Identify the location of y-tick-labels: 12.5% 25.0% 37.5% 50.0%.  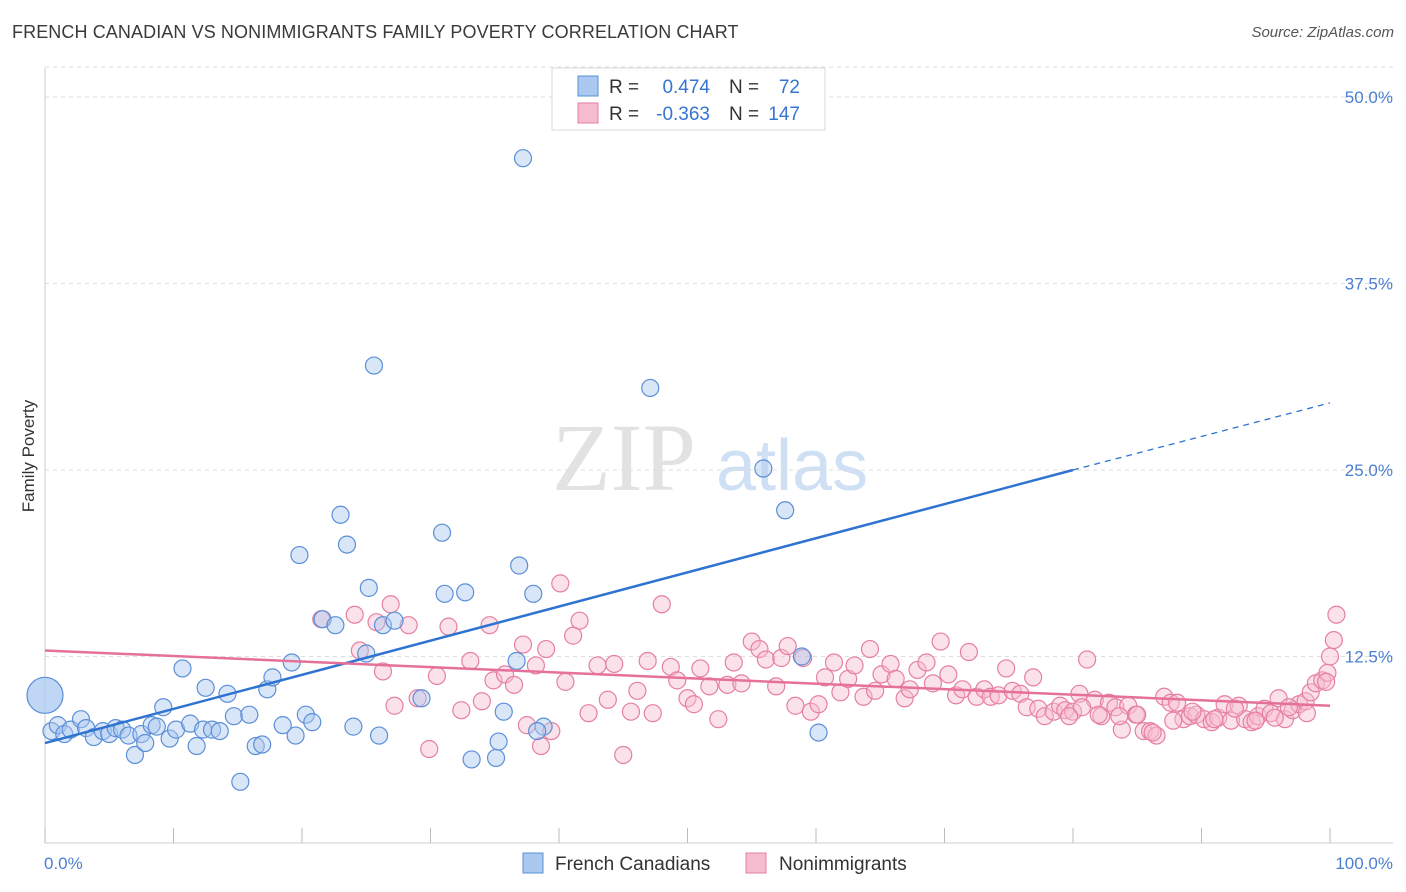
(1369, 377).